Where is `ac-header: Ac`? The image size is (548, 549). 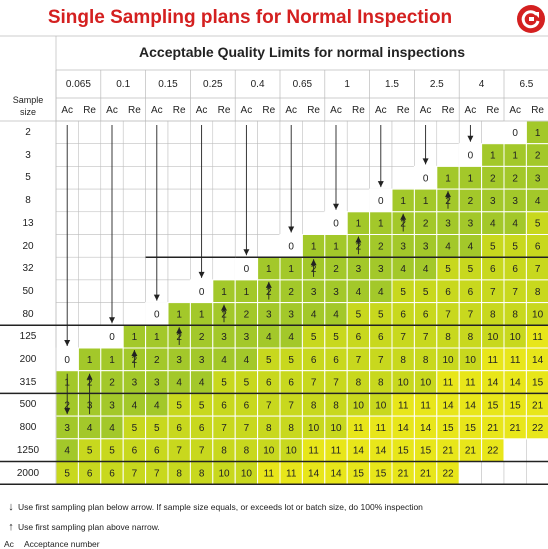 ac-header: Ac is located at coordinates (156, 110).